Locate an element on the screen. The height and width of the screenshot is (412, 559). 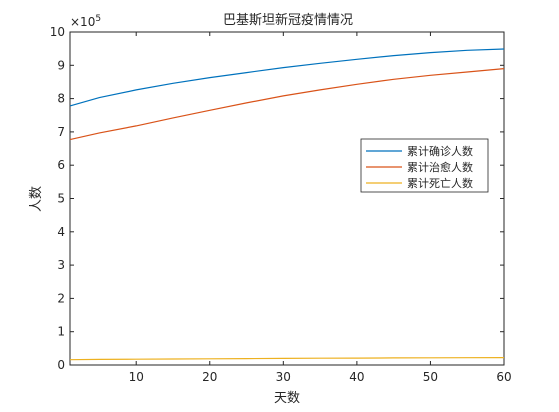
y-tick-label: 2 is located at coordinates (61, 298).